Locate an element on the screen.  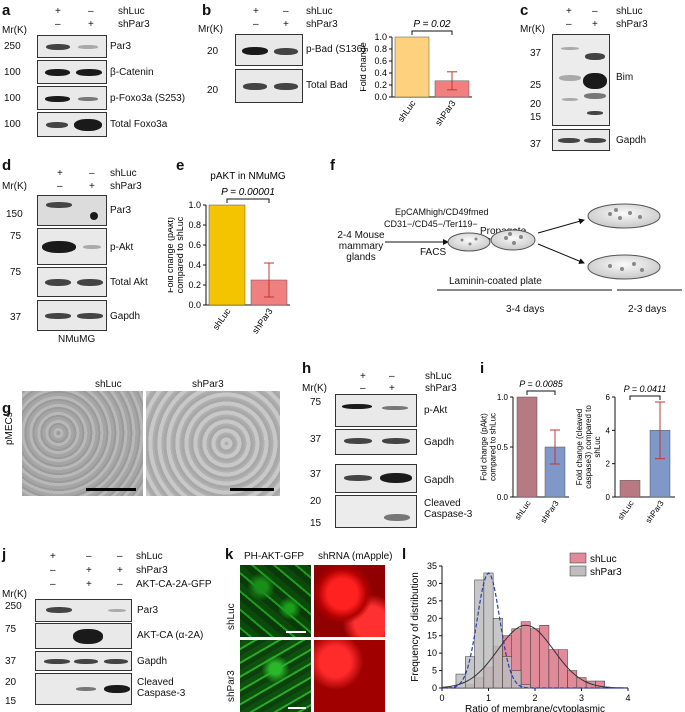
facs-label: FACS is located at coordinates (433, 252).